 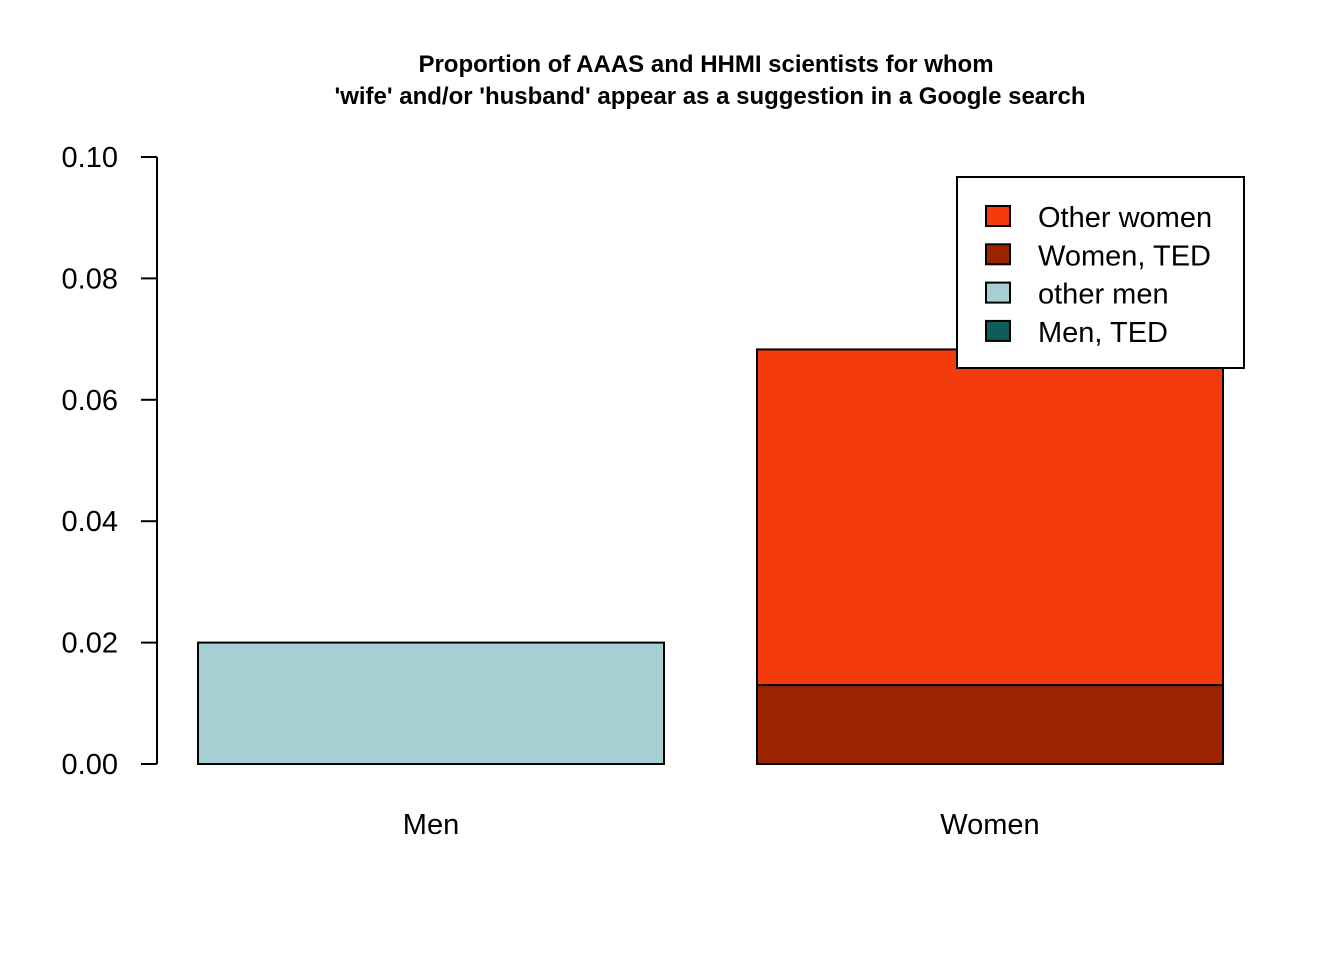 I want to click on legend: Other women Women, TED other men Men, TED, so click(x=1100, y=272).